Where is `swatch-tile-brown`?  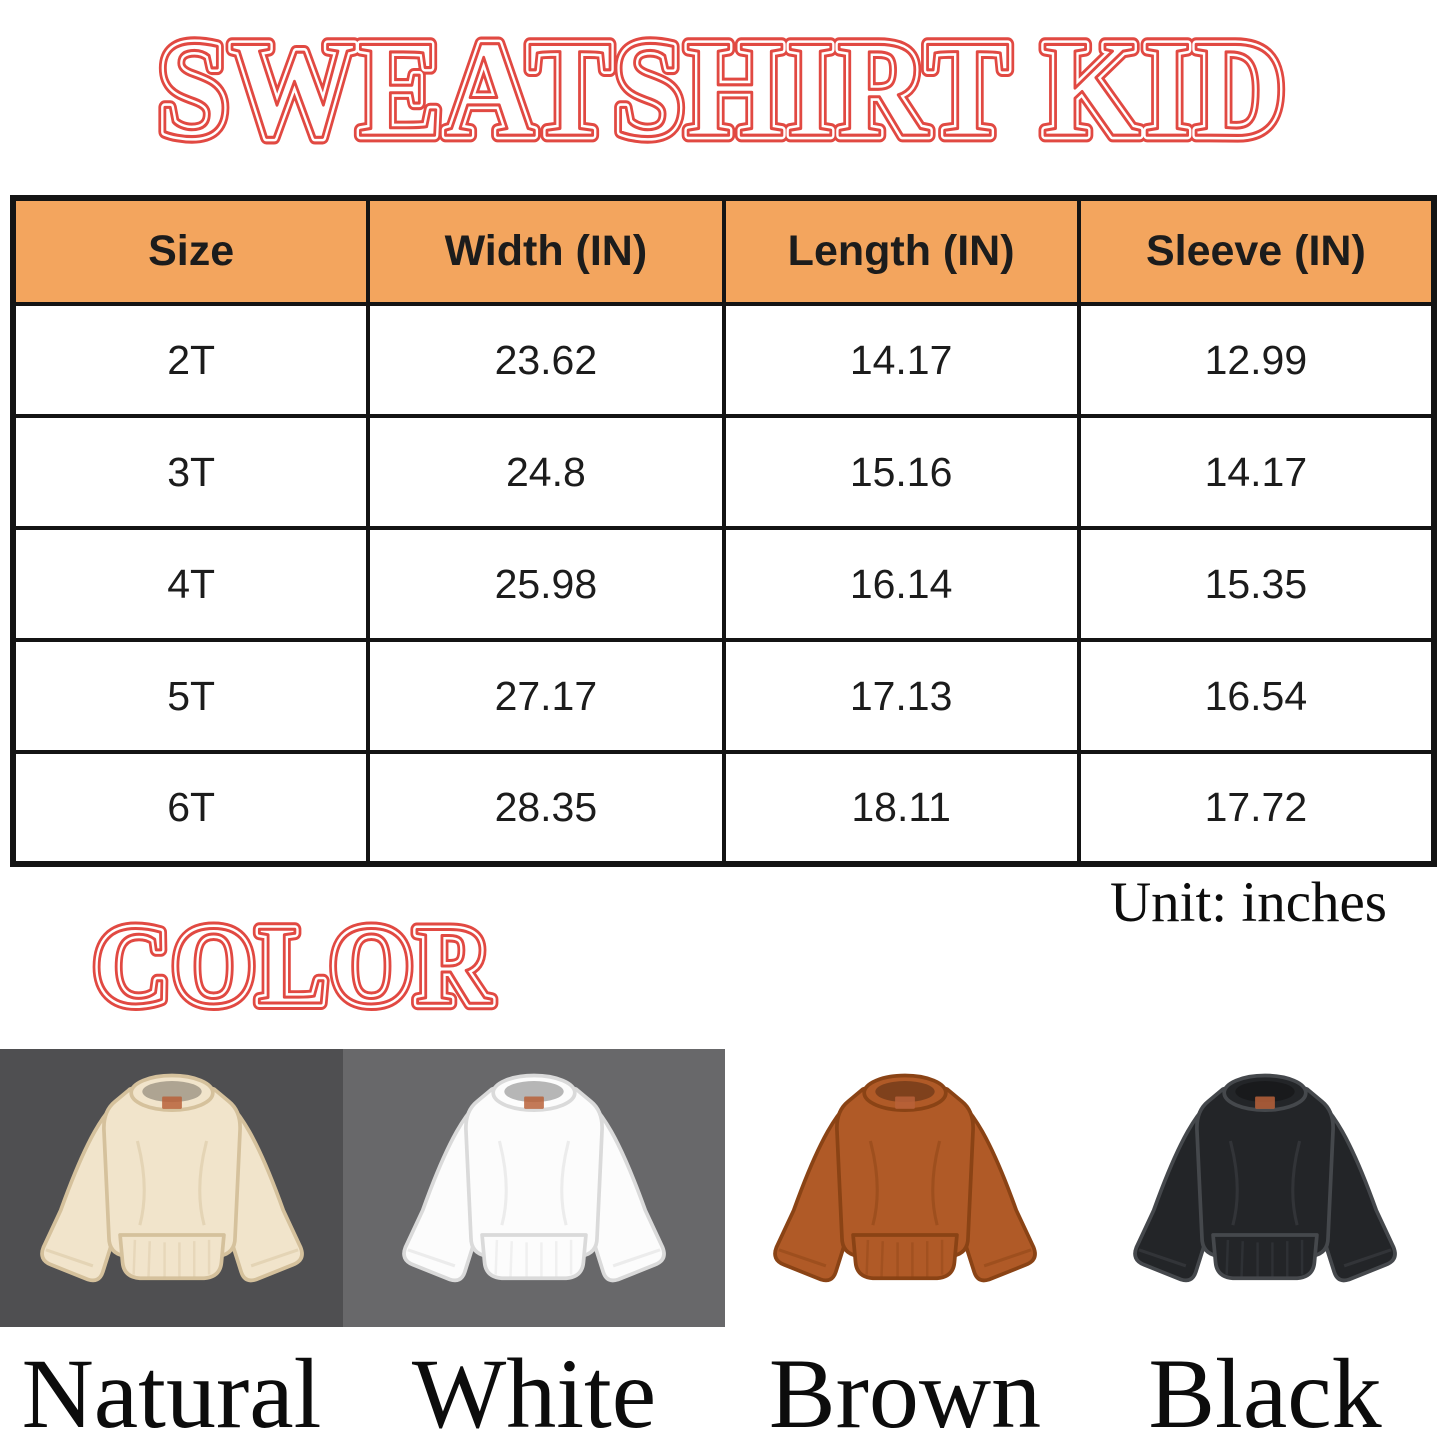
swatch-tile-brown is located at coordinates (905, 1188).